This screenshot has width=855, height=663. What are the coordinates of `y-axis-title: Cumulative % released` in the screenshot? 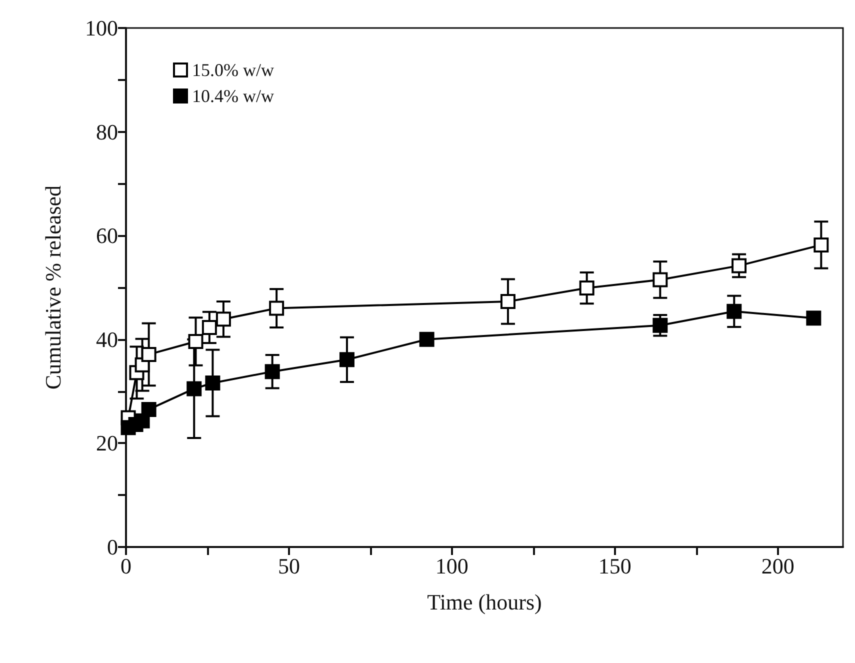 It's located at (53, 287).